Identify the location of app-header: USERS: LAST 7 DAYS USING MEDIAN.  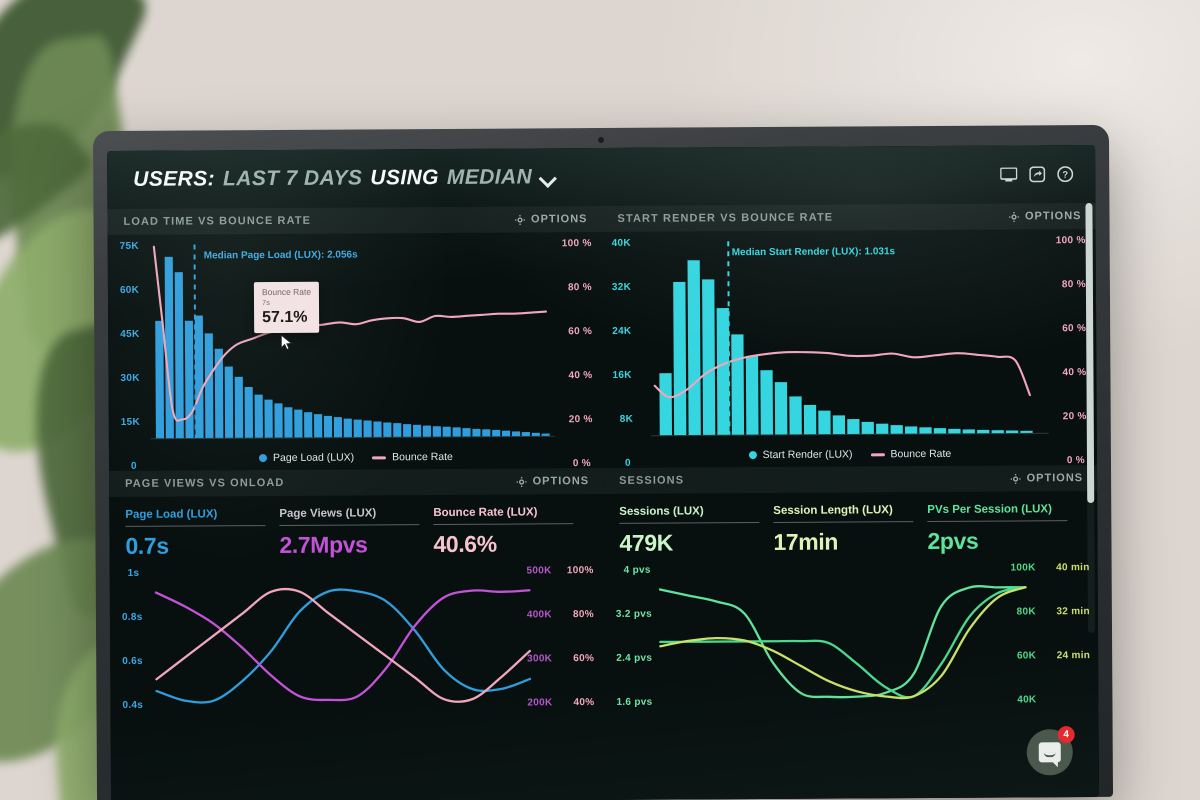
(601, 177).